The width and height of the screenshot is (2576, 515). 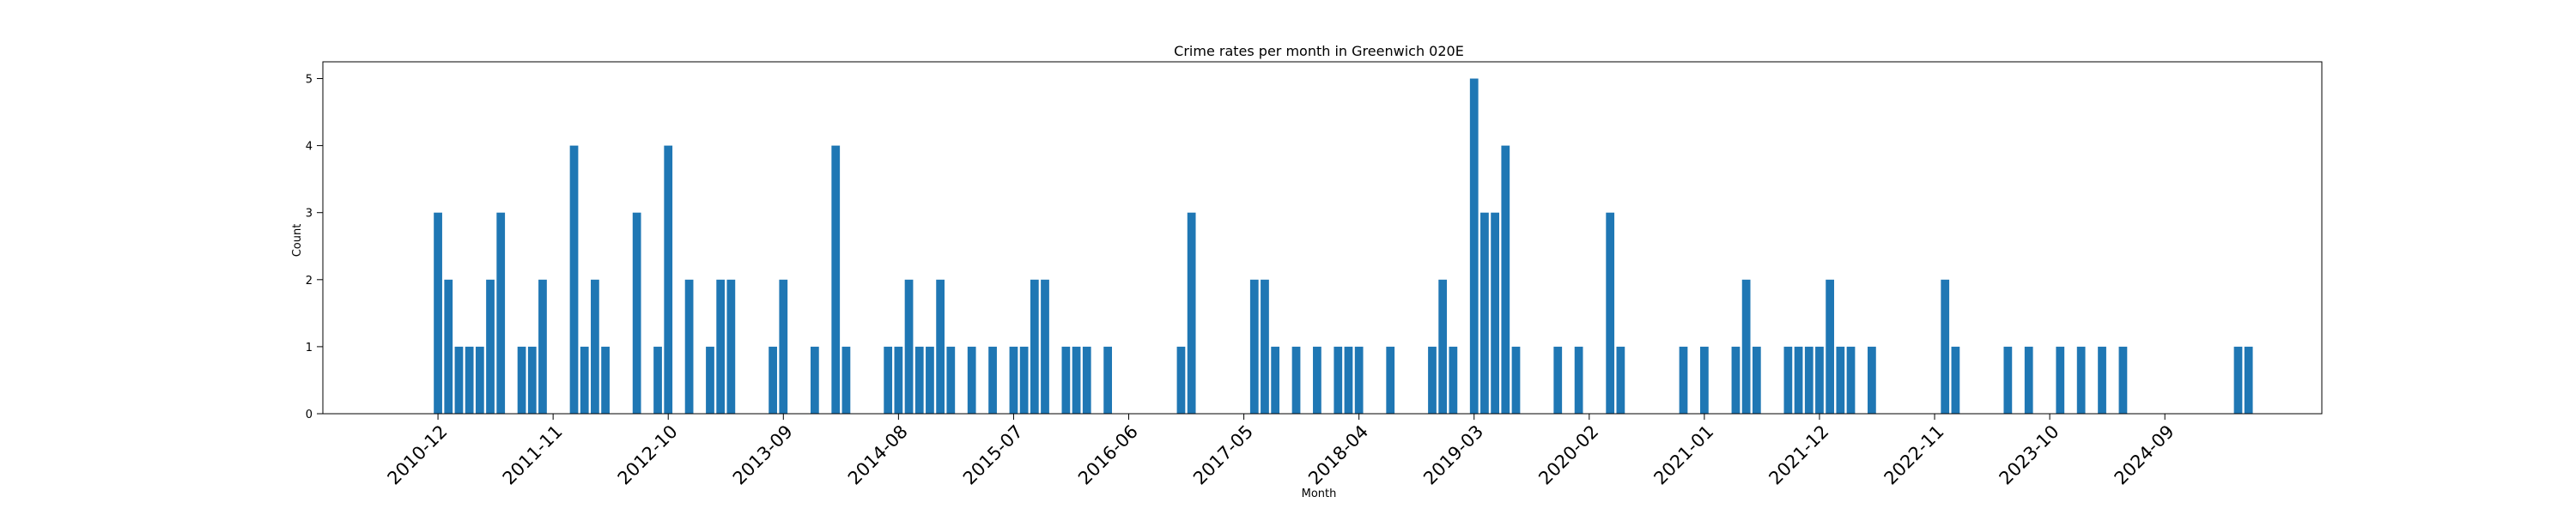 I want to click on x-tick-label: 2011-11, so click(x=533, y=455).